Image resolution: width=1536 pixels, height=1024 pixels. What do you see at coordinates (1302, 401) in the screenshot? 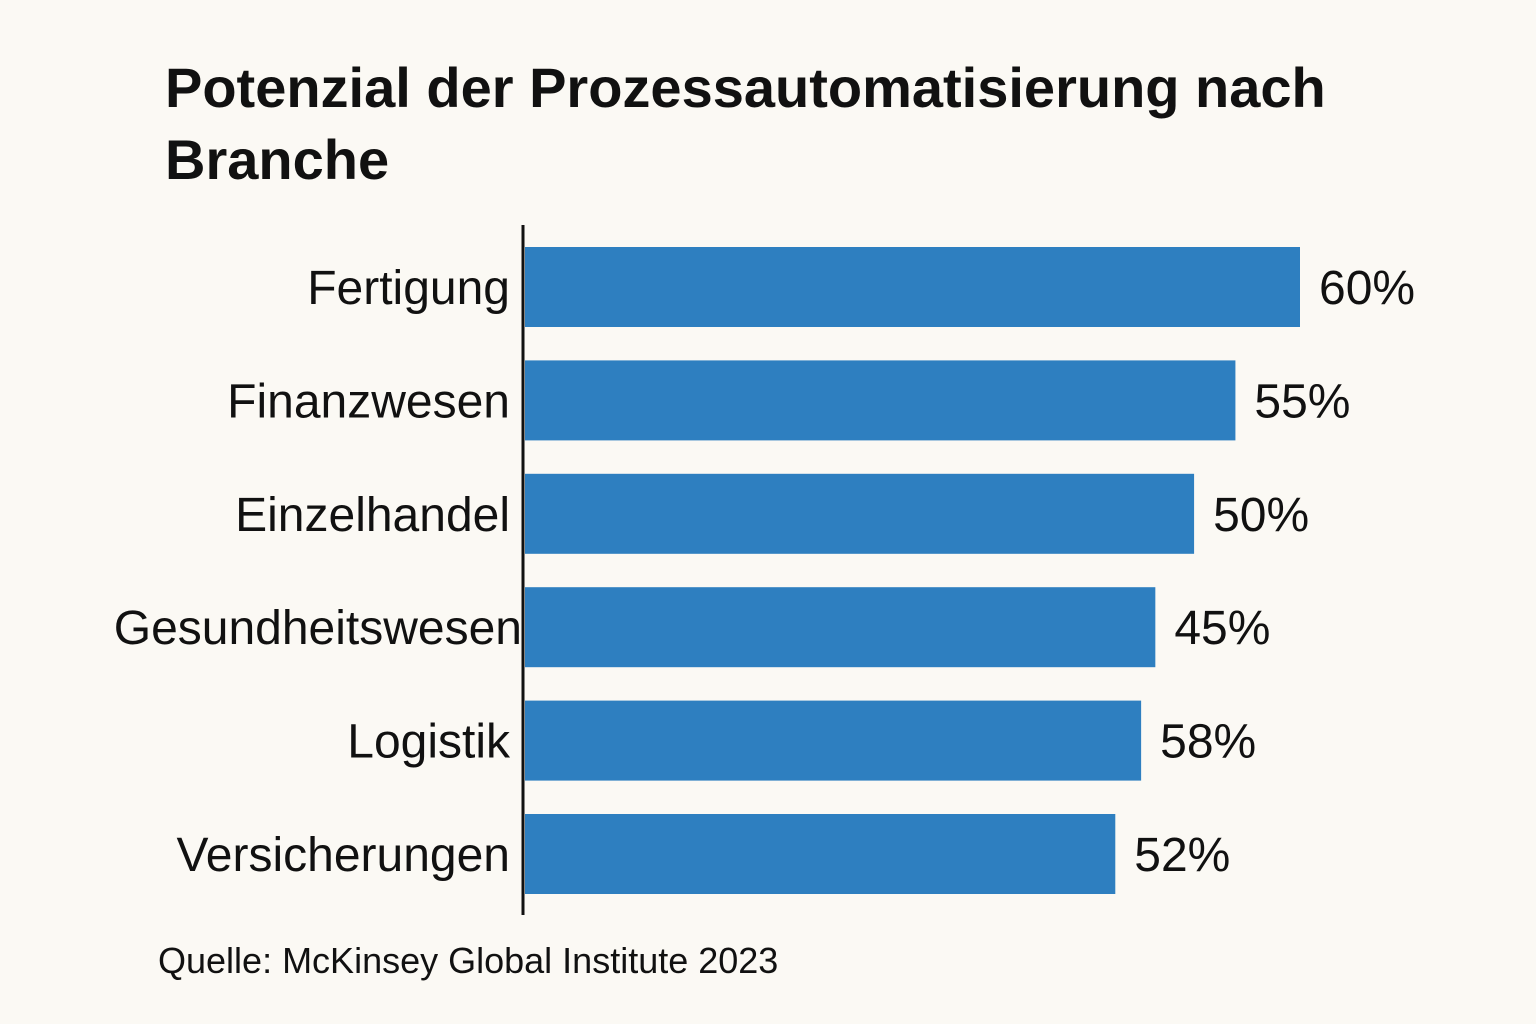
I see `data-label: 55%` at bounding box center [1302, 401].